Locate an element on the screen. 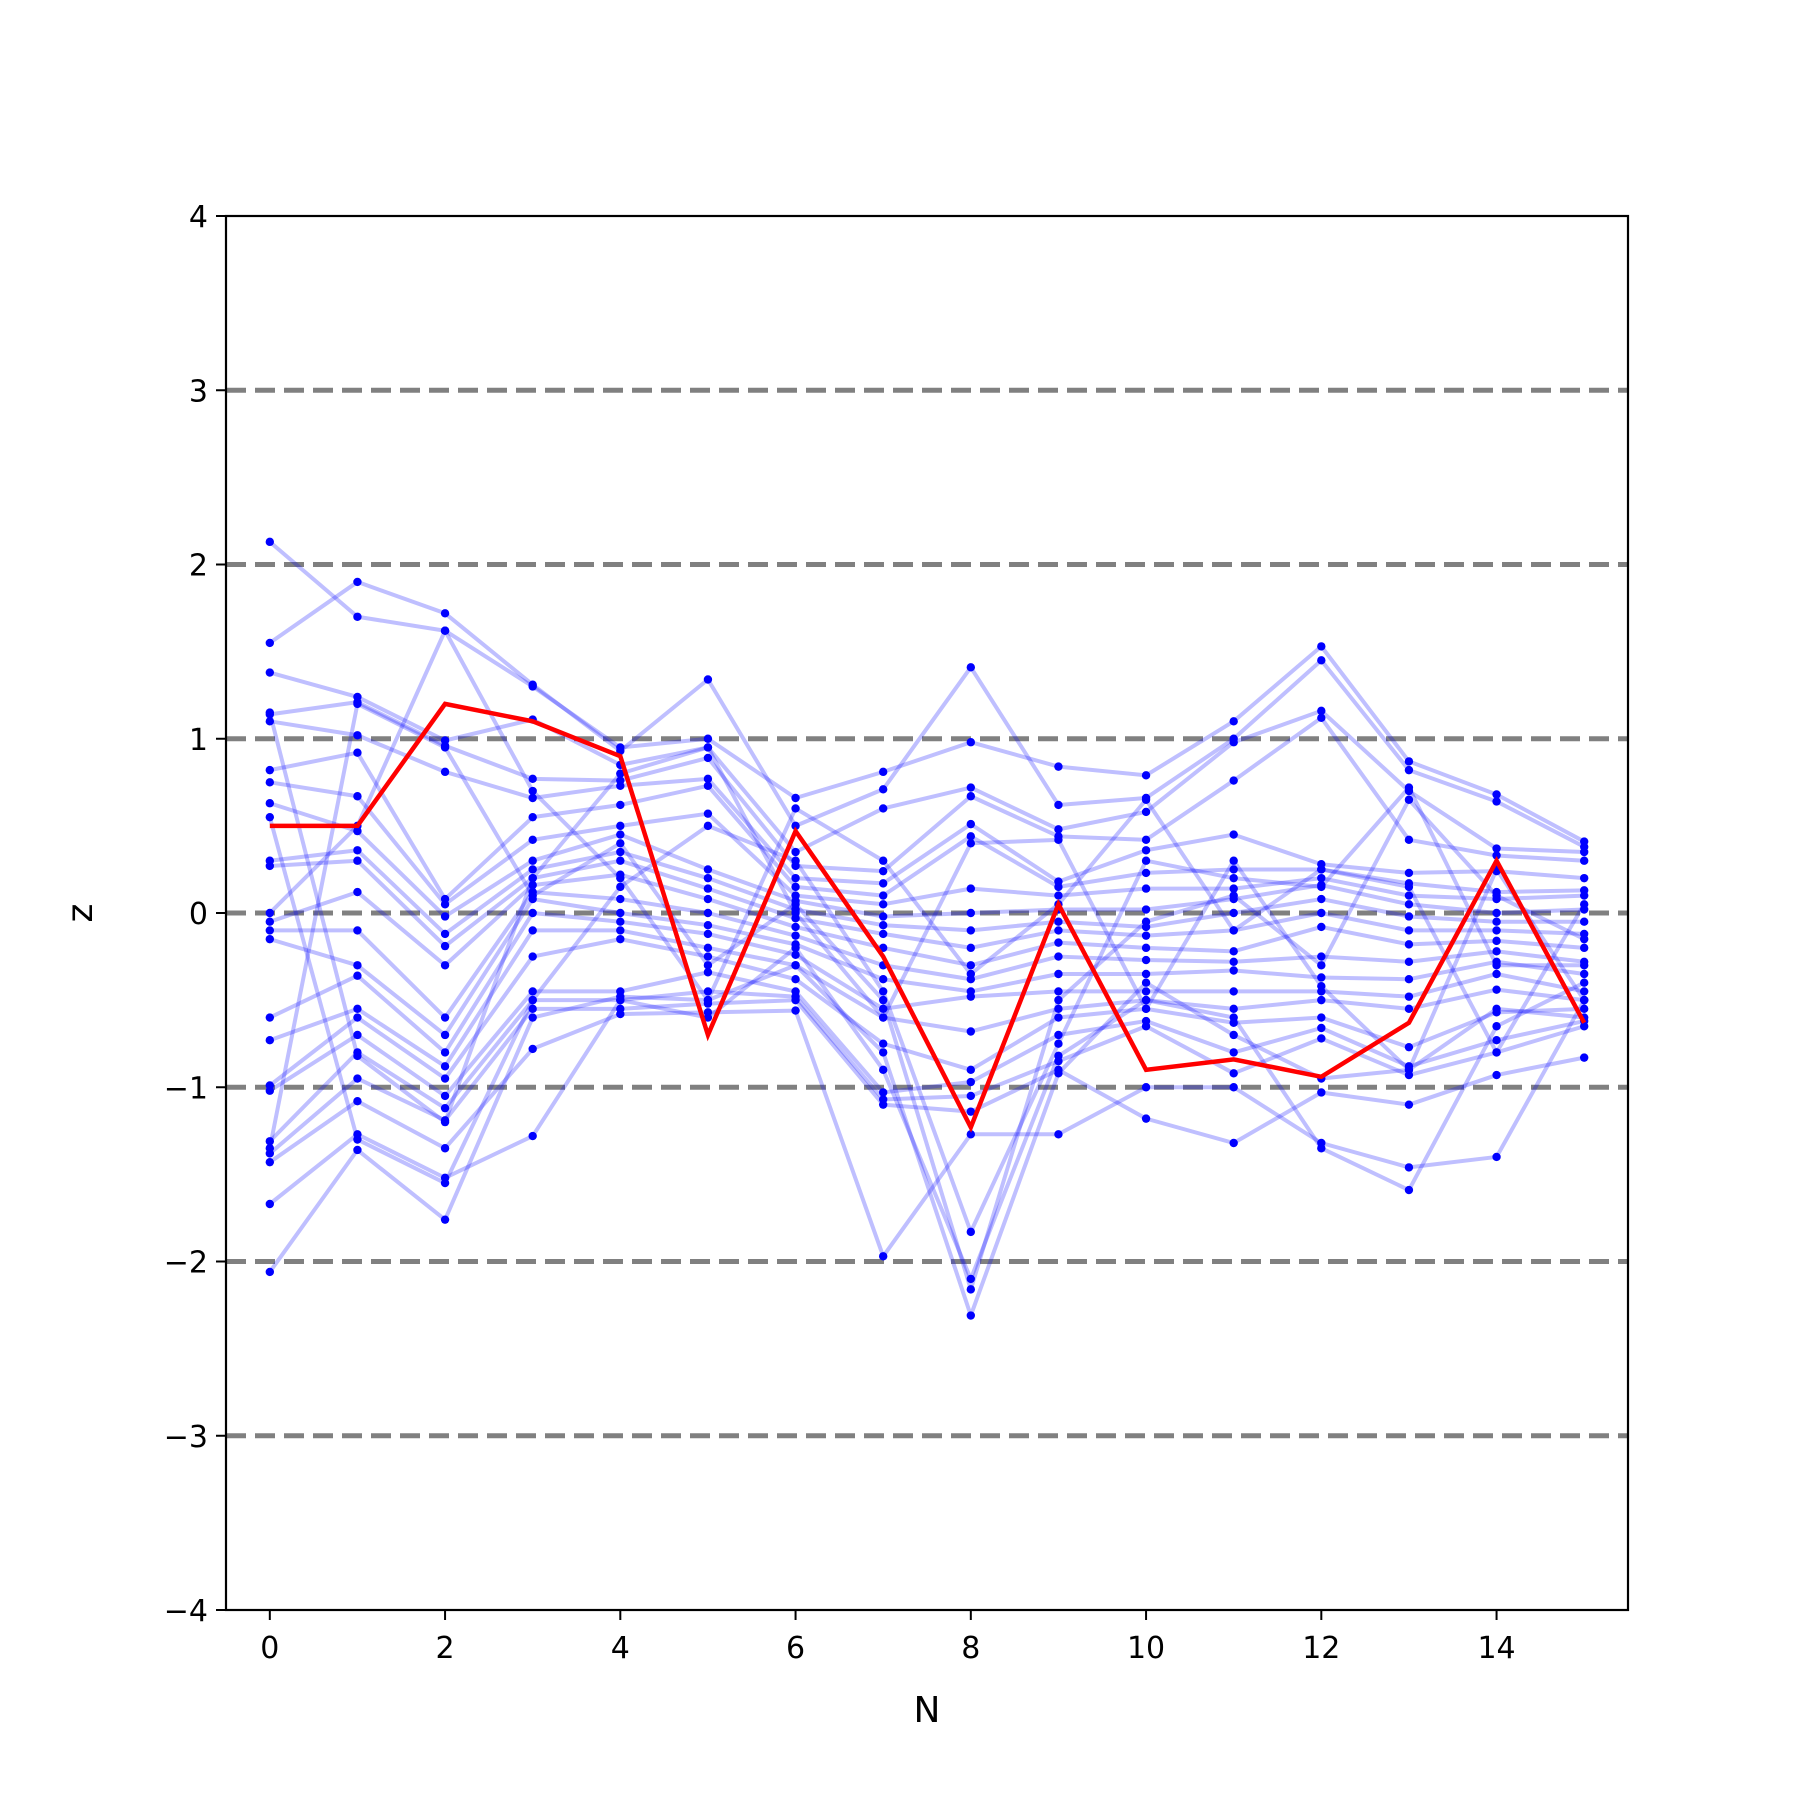 The image size is (1800, 1800). y-tick-label-4: 0 is located at coordinates (198, 914).